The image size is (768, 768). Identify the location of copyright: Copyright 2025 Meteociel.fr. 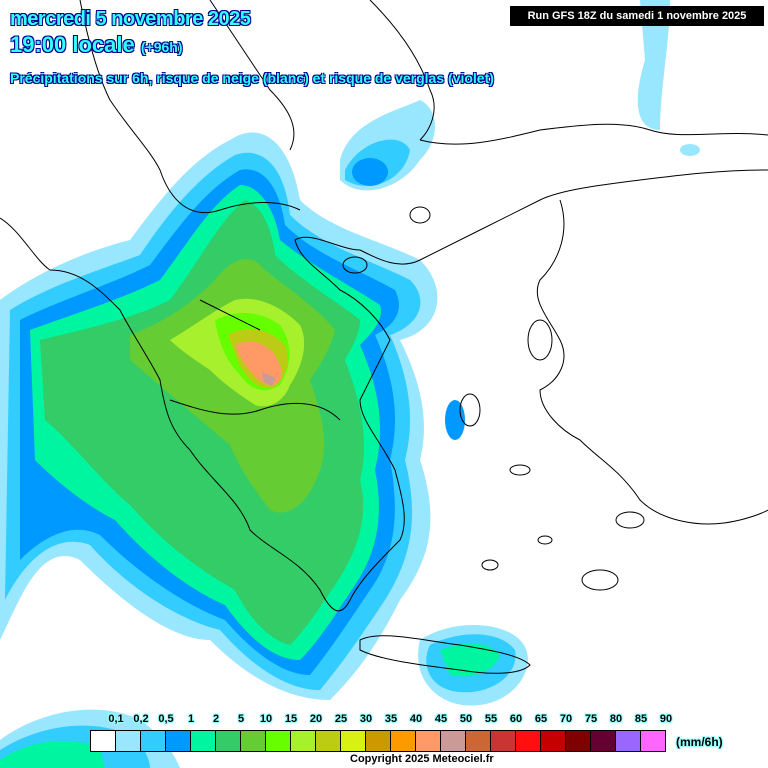
(422, 759).